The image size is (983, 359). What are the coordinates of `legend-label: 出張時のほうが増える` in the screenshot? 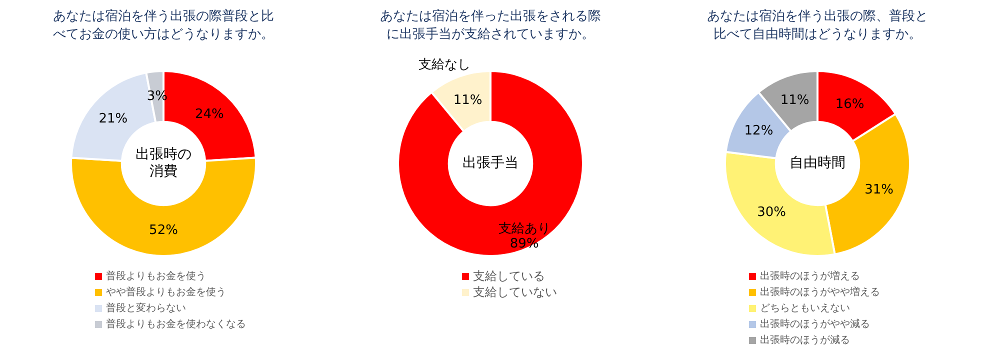 It's located at (810, 276).